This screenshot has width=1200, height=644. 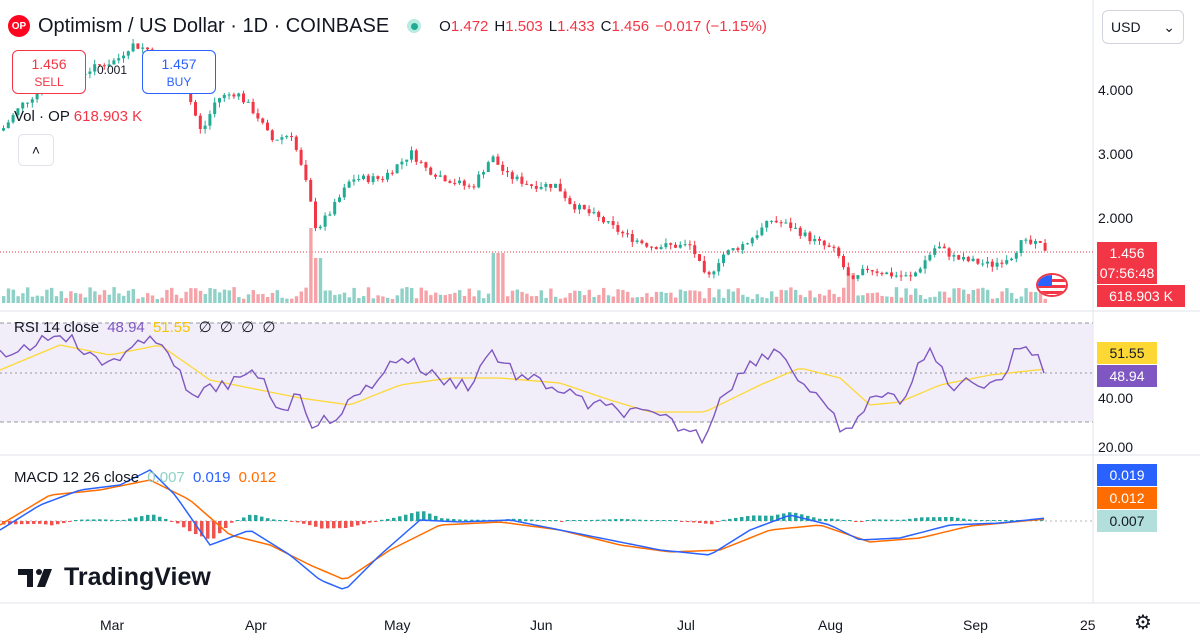 What do you see at coordinates (256, 625) in the screenshot?
I see `x-tick-apr: Apr` at bounding box center [256, 625].